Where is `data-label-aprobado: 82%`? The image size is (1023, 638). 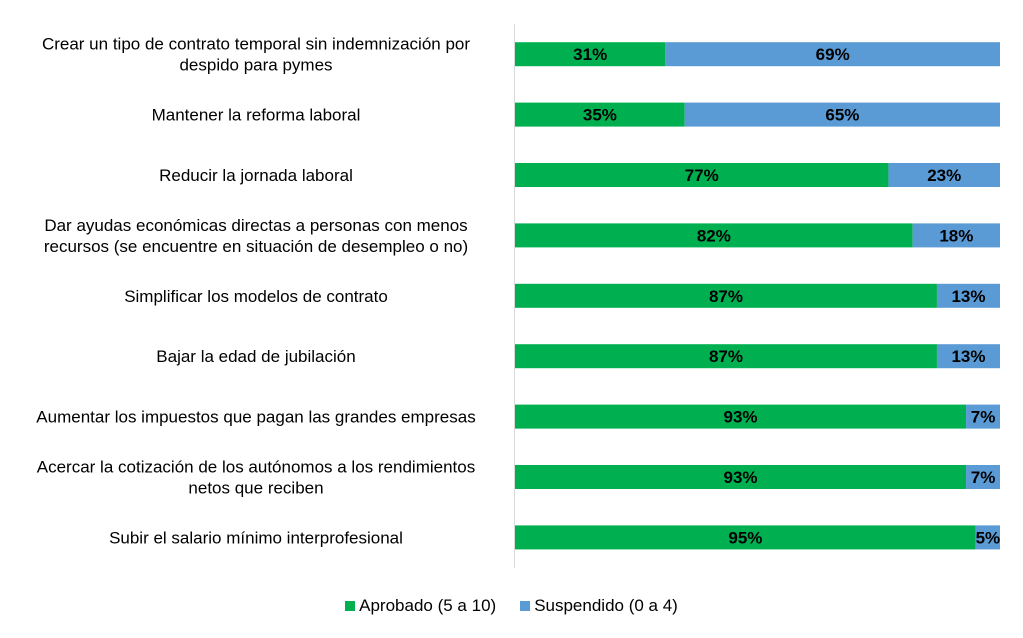 data-label-aprobado: 82% is located at coordinates (714, 235).